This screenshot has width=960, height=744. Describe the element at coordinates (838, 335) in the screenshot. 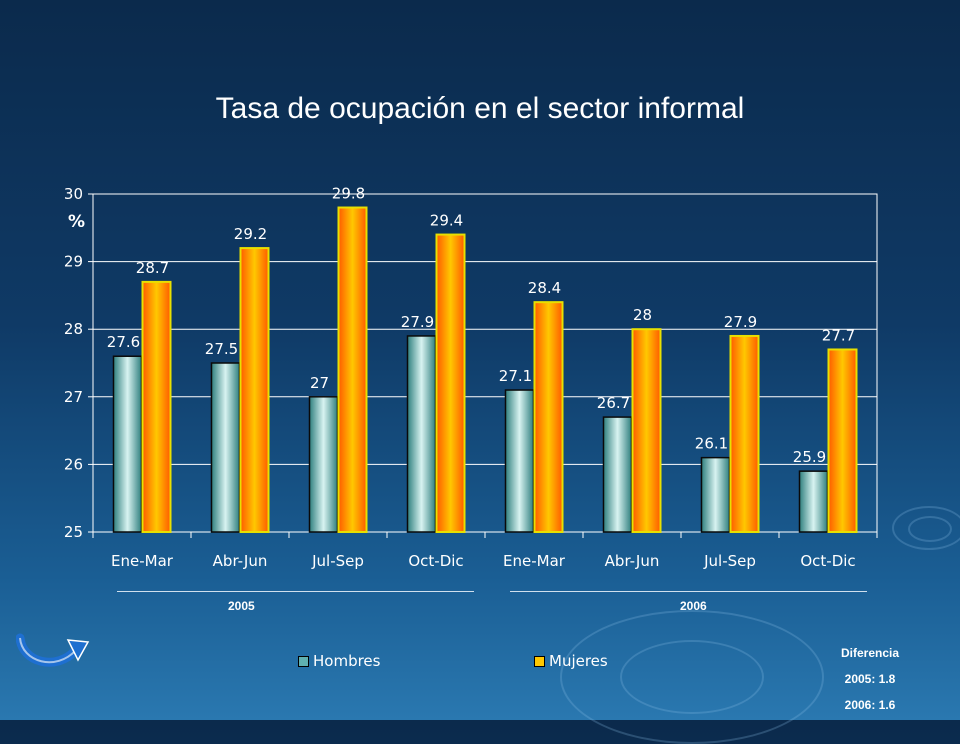

I see `data-label-mujeres: 27.7` at that location.